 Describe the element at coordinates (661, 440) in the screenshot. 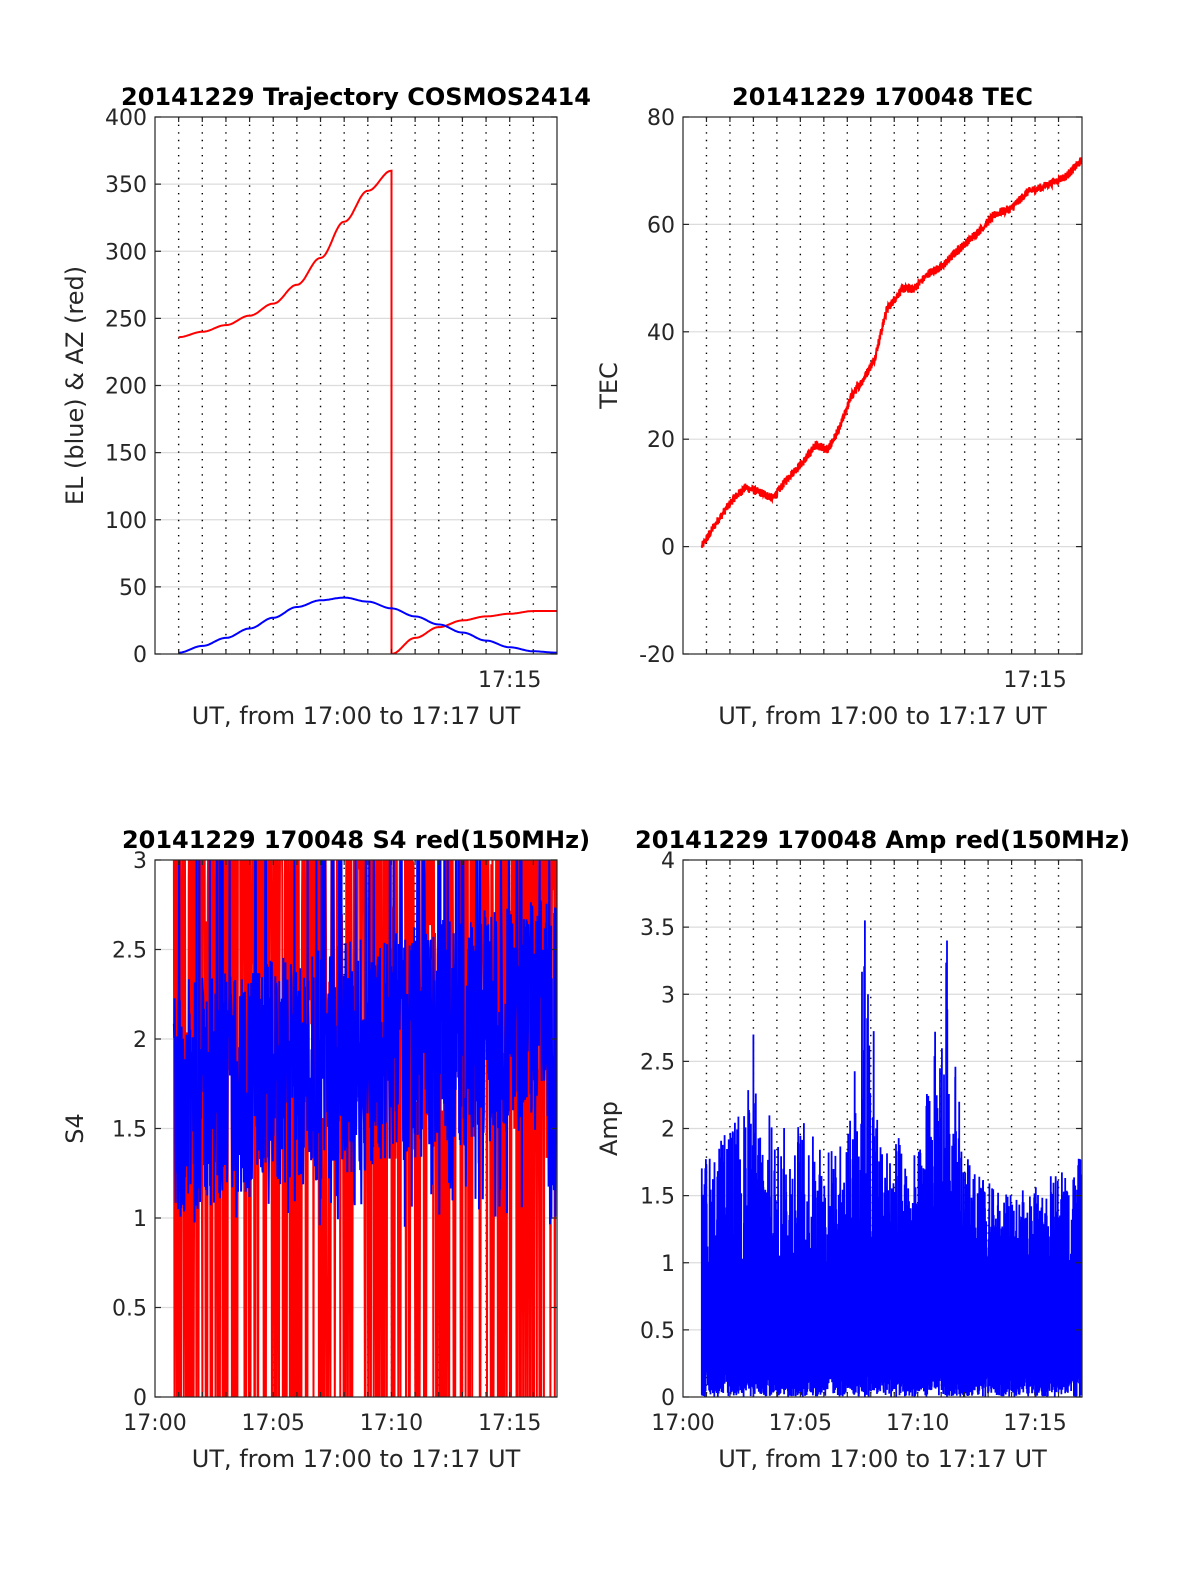

I see `y-tick-label: 20` at that location.